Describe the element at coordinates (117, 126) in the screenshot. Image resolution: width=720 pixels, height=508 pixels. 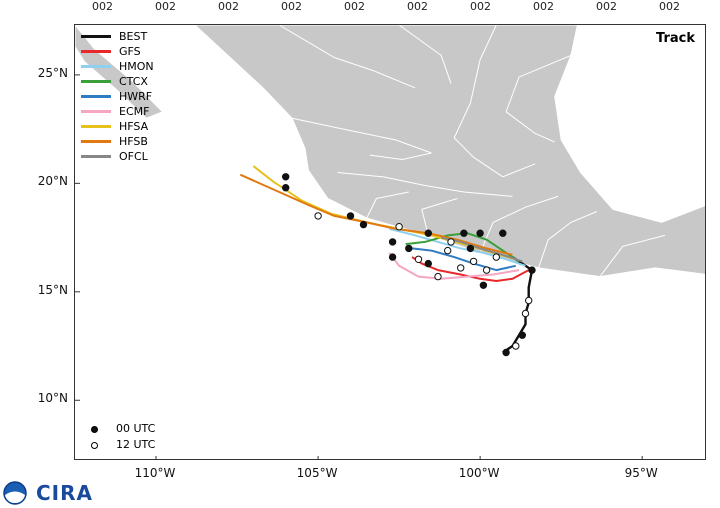
I see `legend-item-hfsa: HFSA` at that location.